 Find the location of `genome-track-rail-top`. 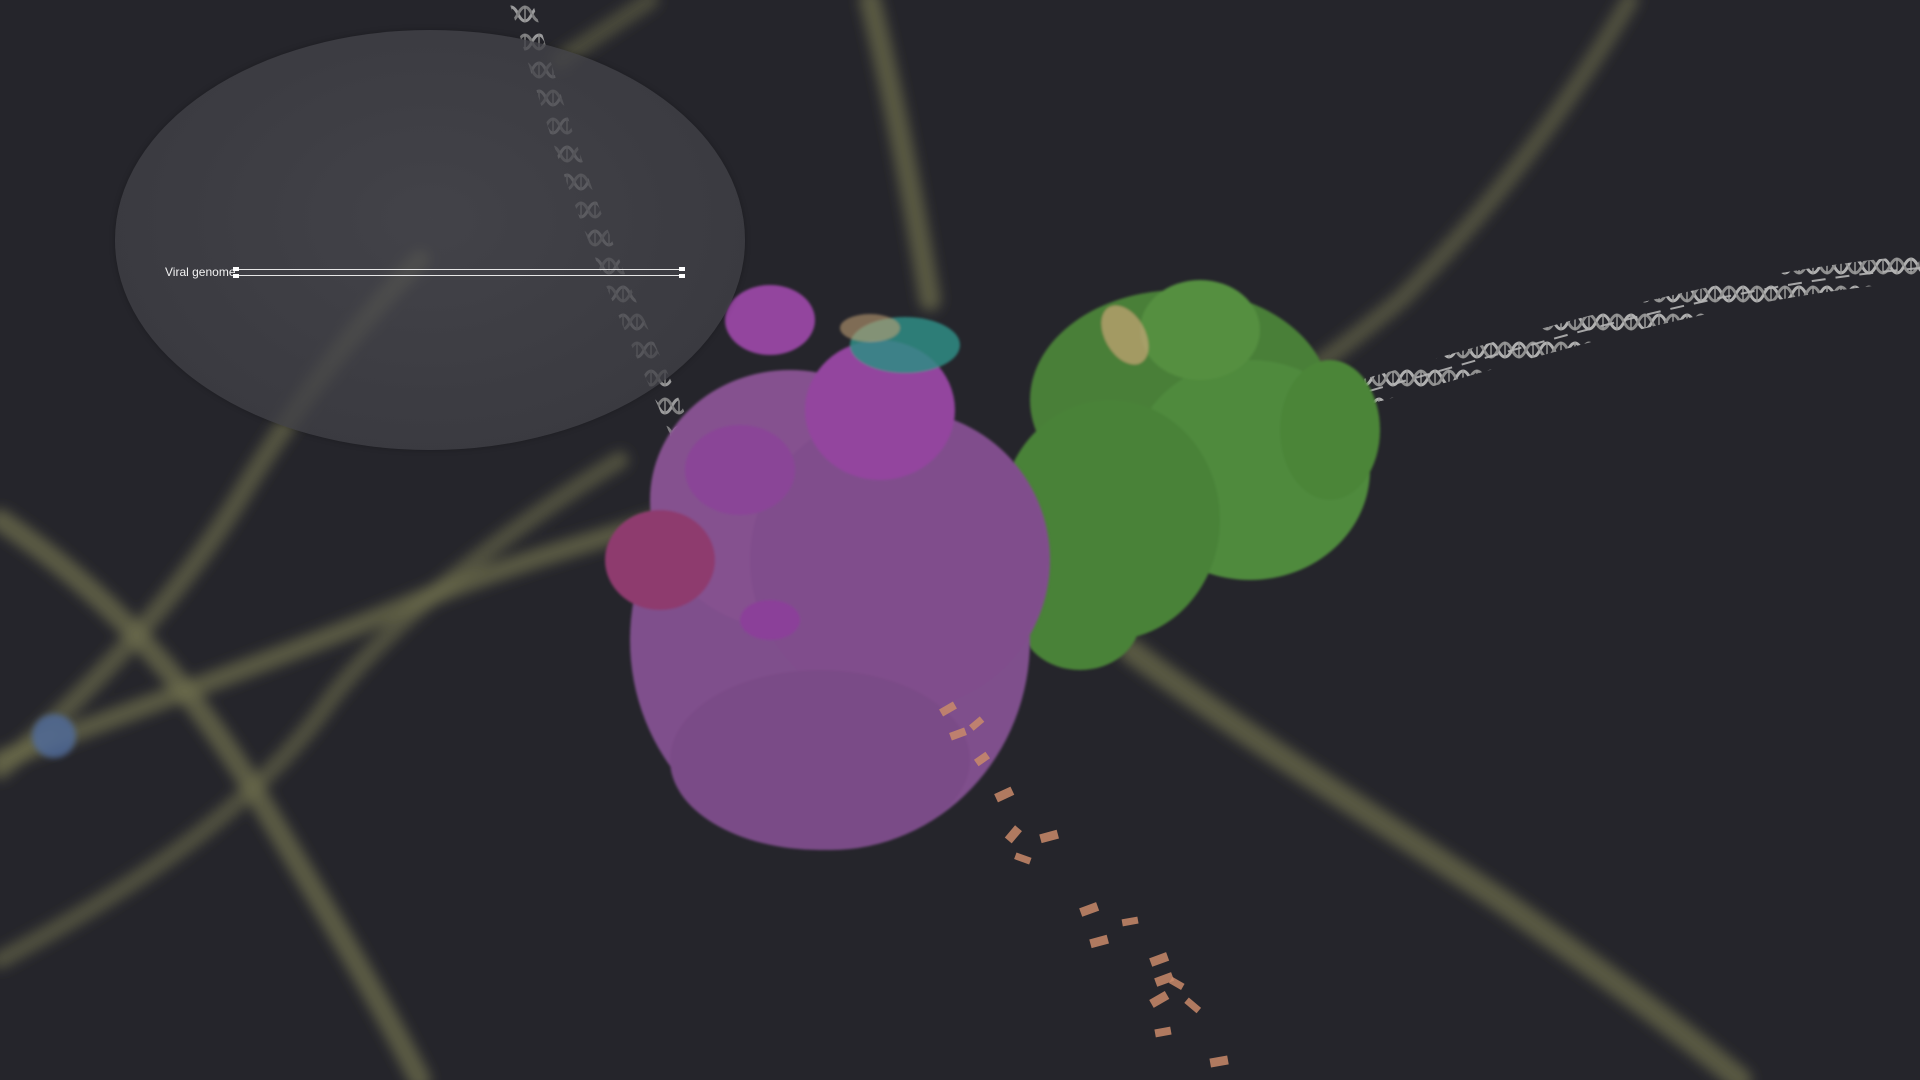

genome-track-rail-top is located at coordinates (459, 269).